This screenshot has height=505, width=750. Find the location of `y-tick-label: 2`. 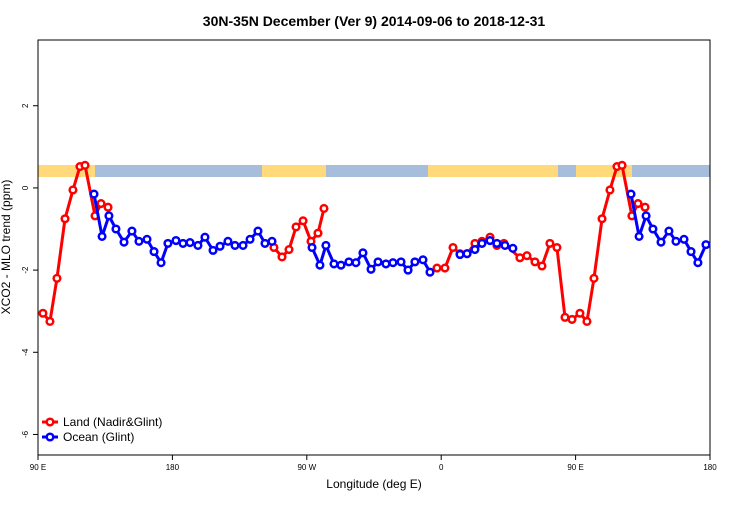

y-tick-label: 2 is located at coordinates (25, 105).